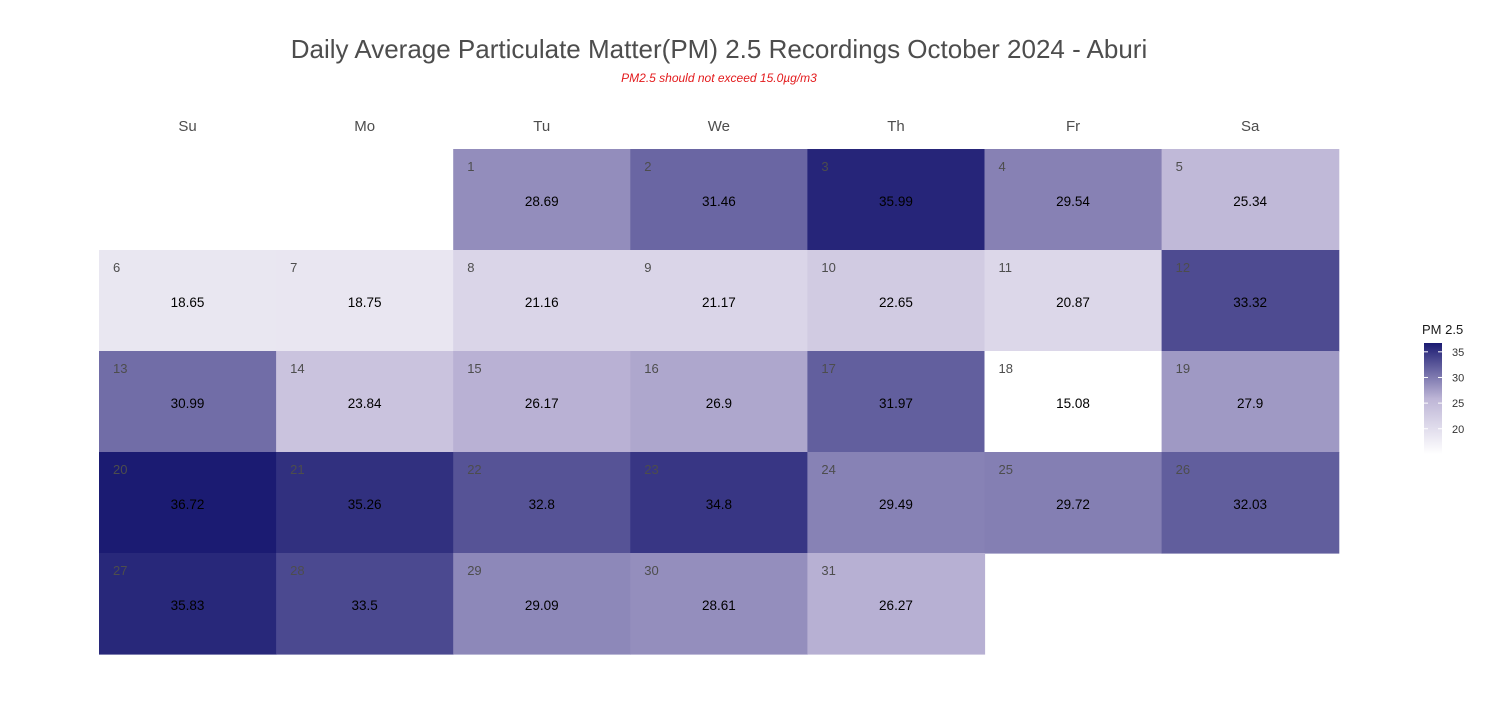  Describe the element at coordinates (1073, 201) in the screenshot. I see `day-value: 29.54` at that location.